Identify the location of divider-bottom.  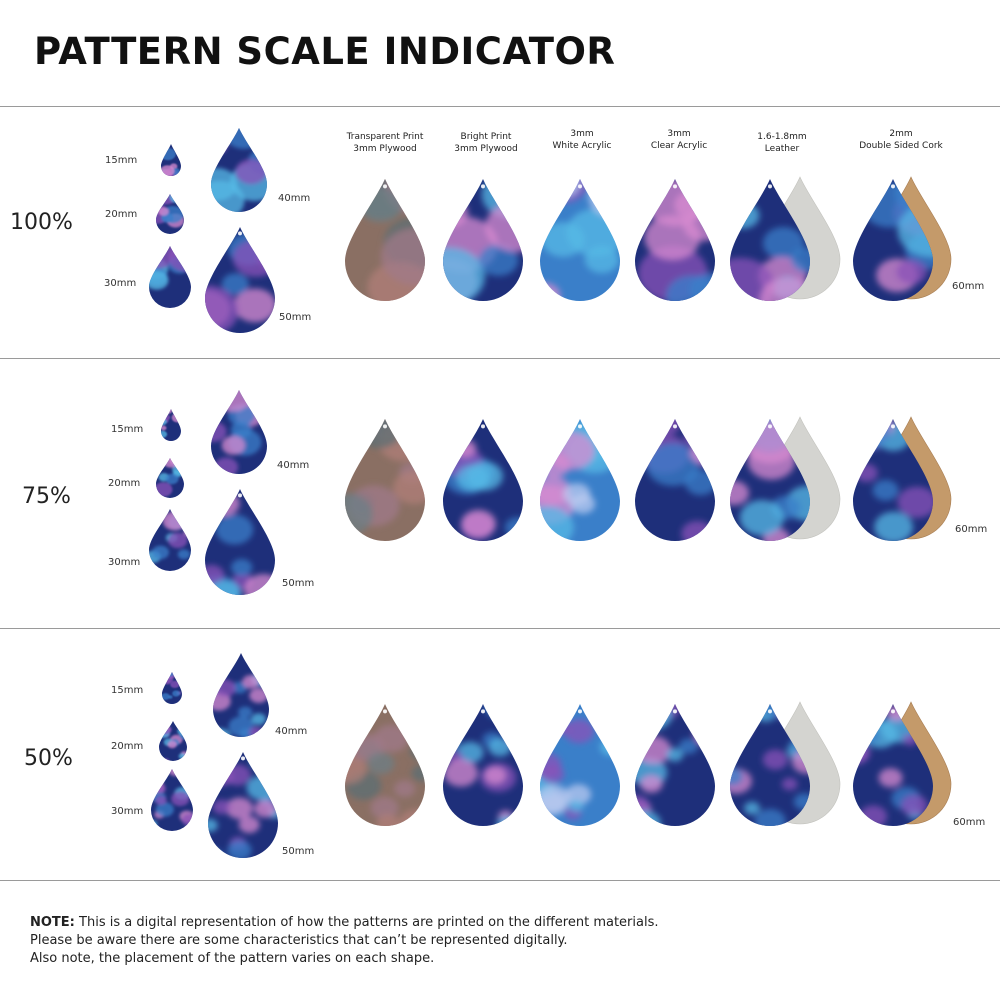
(500, 880).